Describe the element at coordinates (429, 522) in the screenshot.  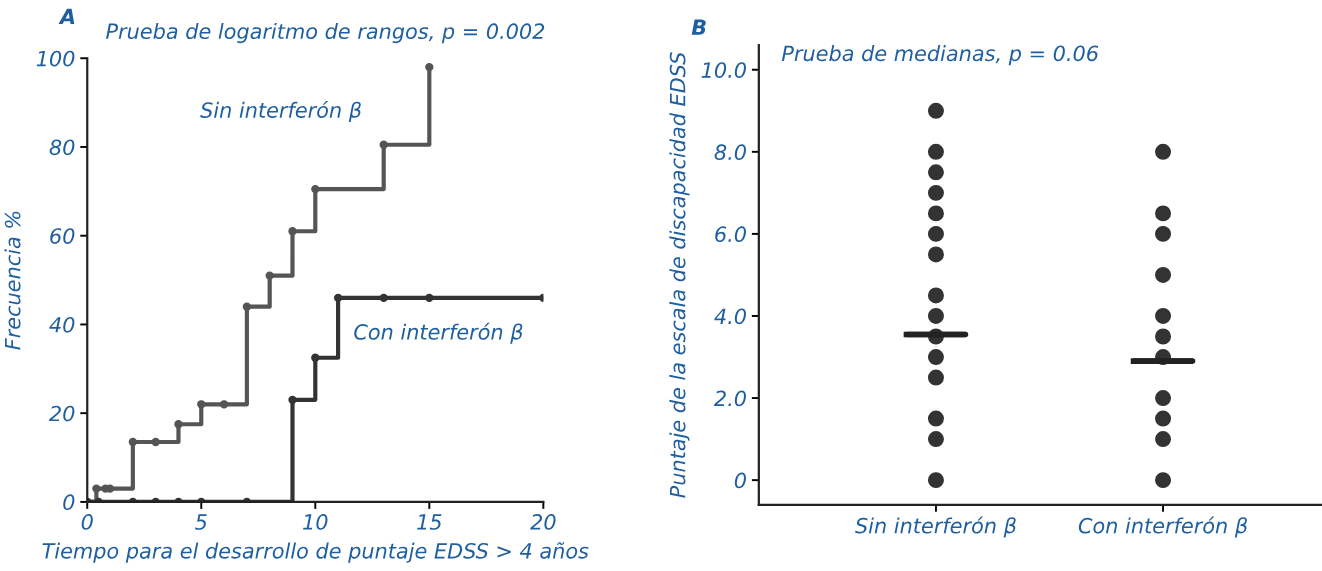
I see `x-tick-label: 15` at that location.